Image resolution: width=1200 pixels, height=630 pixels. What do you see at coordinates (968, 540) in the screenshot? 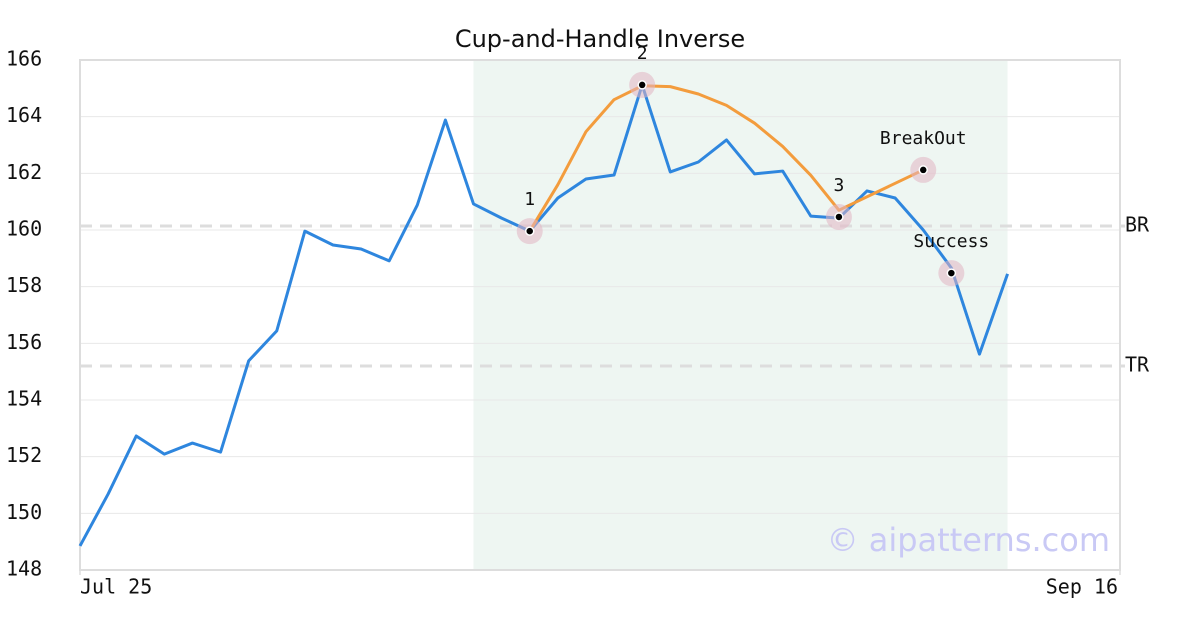
I see `watermark: © aipatterns.com` at bounding box center [968, 540].